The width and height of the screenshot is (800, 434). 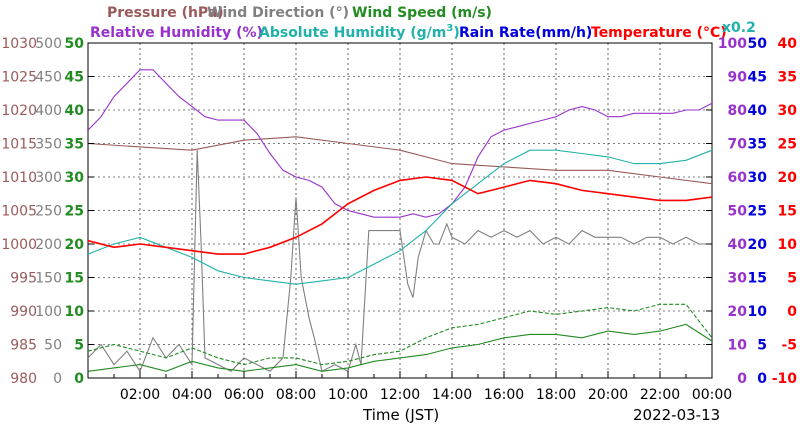 What do you see at coordinates (757, 212) in the screenshot?
I see `y-tick-rain: 25` at bounding box center [757, 212].